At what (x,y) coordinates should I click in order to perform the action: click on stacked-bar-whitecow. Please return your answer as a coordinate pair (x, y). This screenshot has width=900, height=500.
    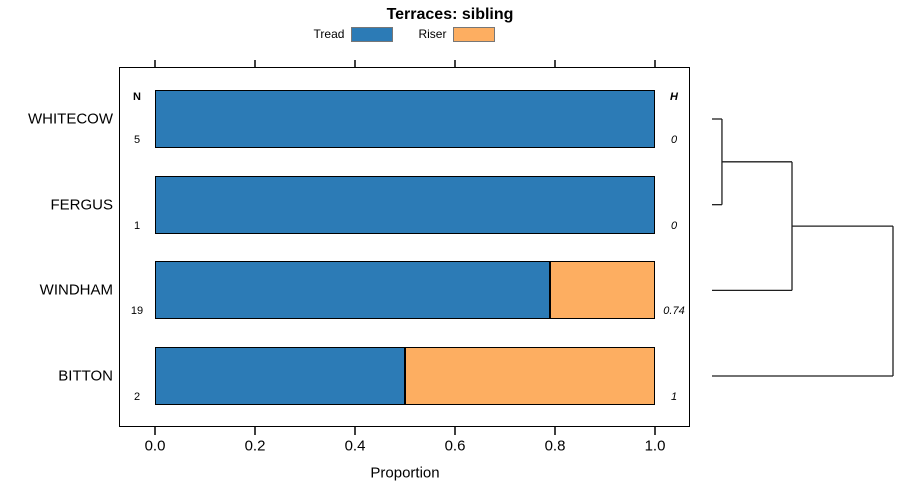
    Looking at the image, I should click on (405, 119).